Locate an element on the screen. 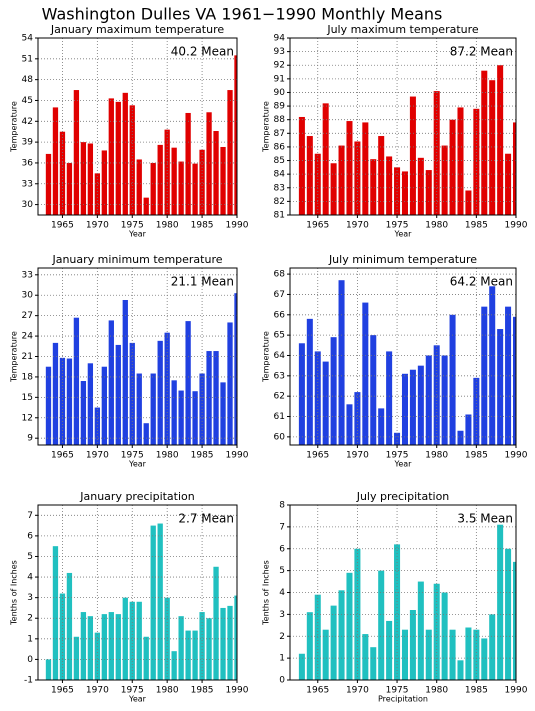 The width and height of the screenshot is (535, 711). y-tick-label: 85 is located at coordinates (279, 161).